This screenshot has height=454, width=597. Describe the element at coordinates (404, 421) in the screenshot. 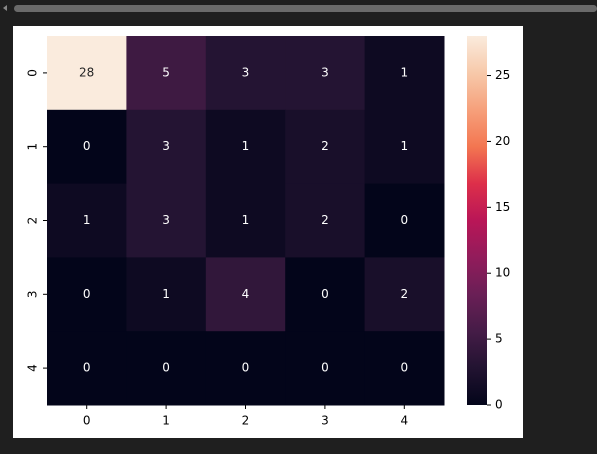

I see `x-tick-label: 4` at that location.